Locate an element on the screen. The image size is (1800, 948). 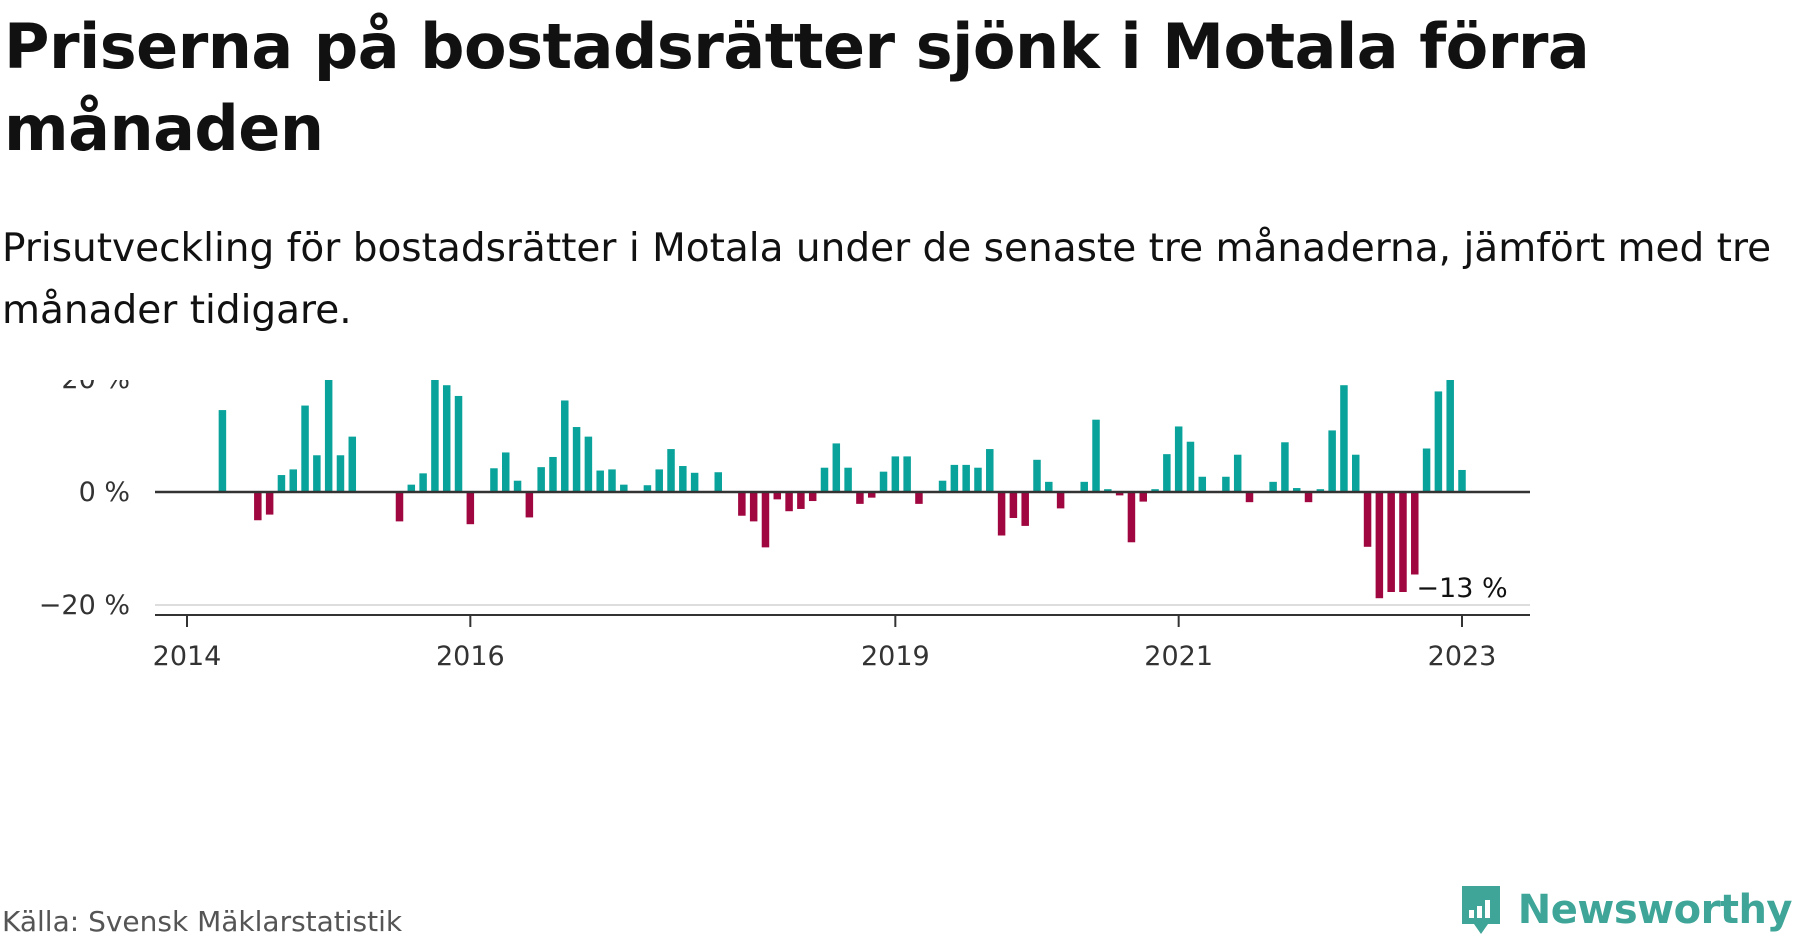
x-tick-label: 2019 is located at coordinates (895, 656).